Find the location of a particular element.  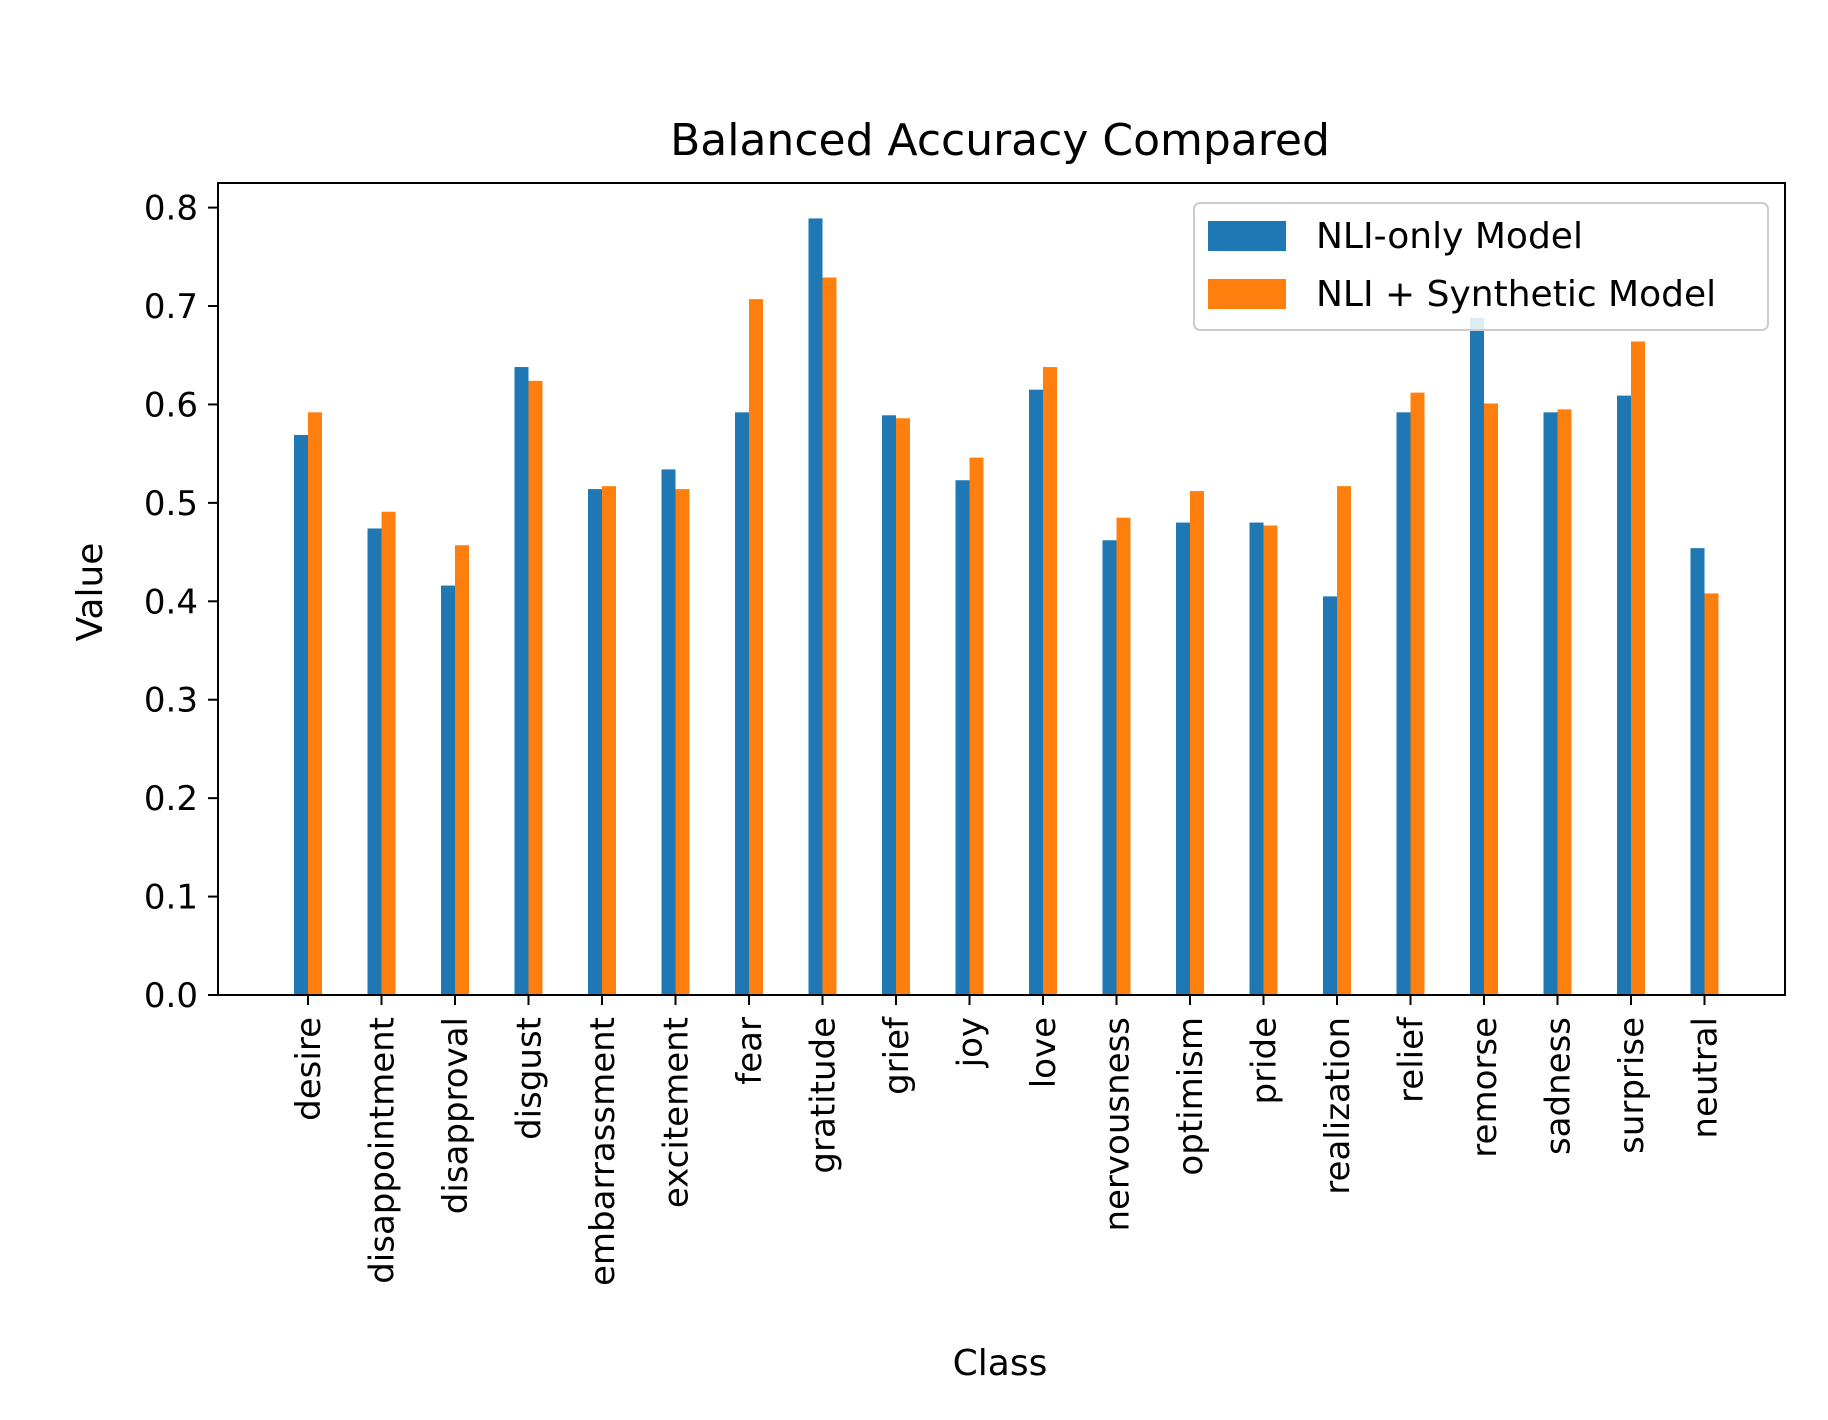

bar-nli-only-sadness is located at coordinates (1550, 703).